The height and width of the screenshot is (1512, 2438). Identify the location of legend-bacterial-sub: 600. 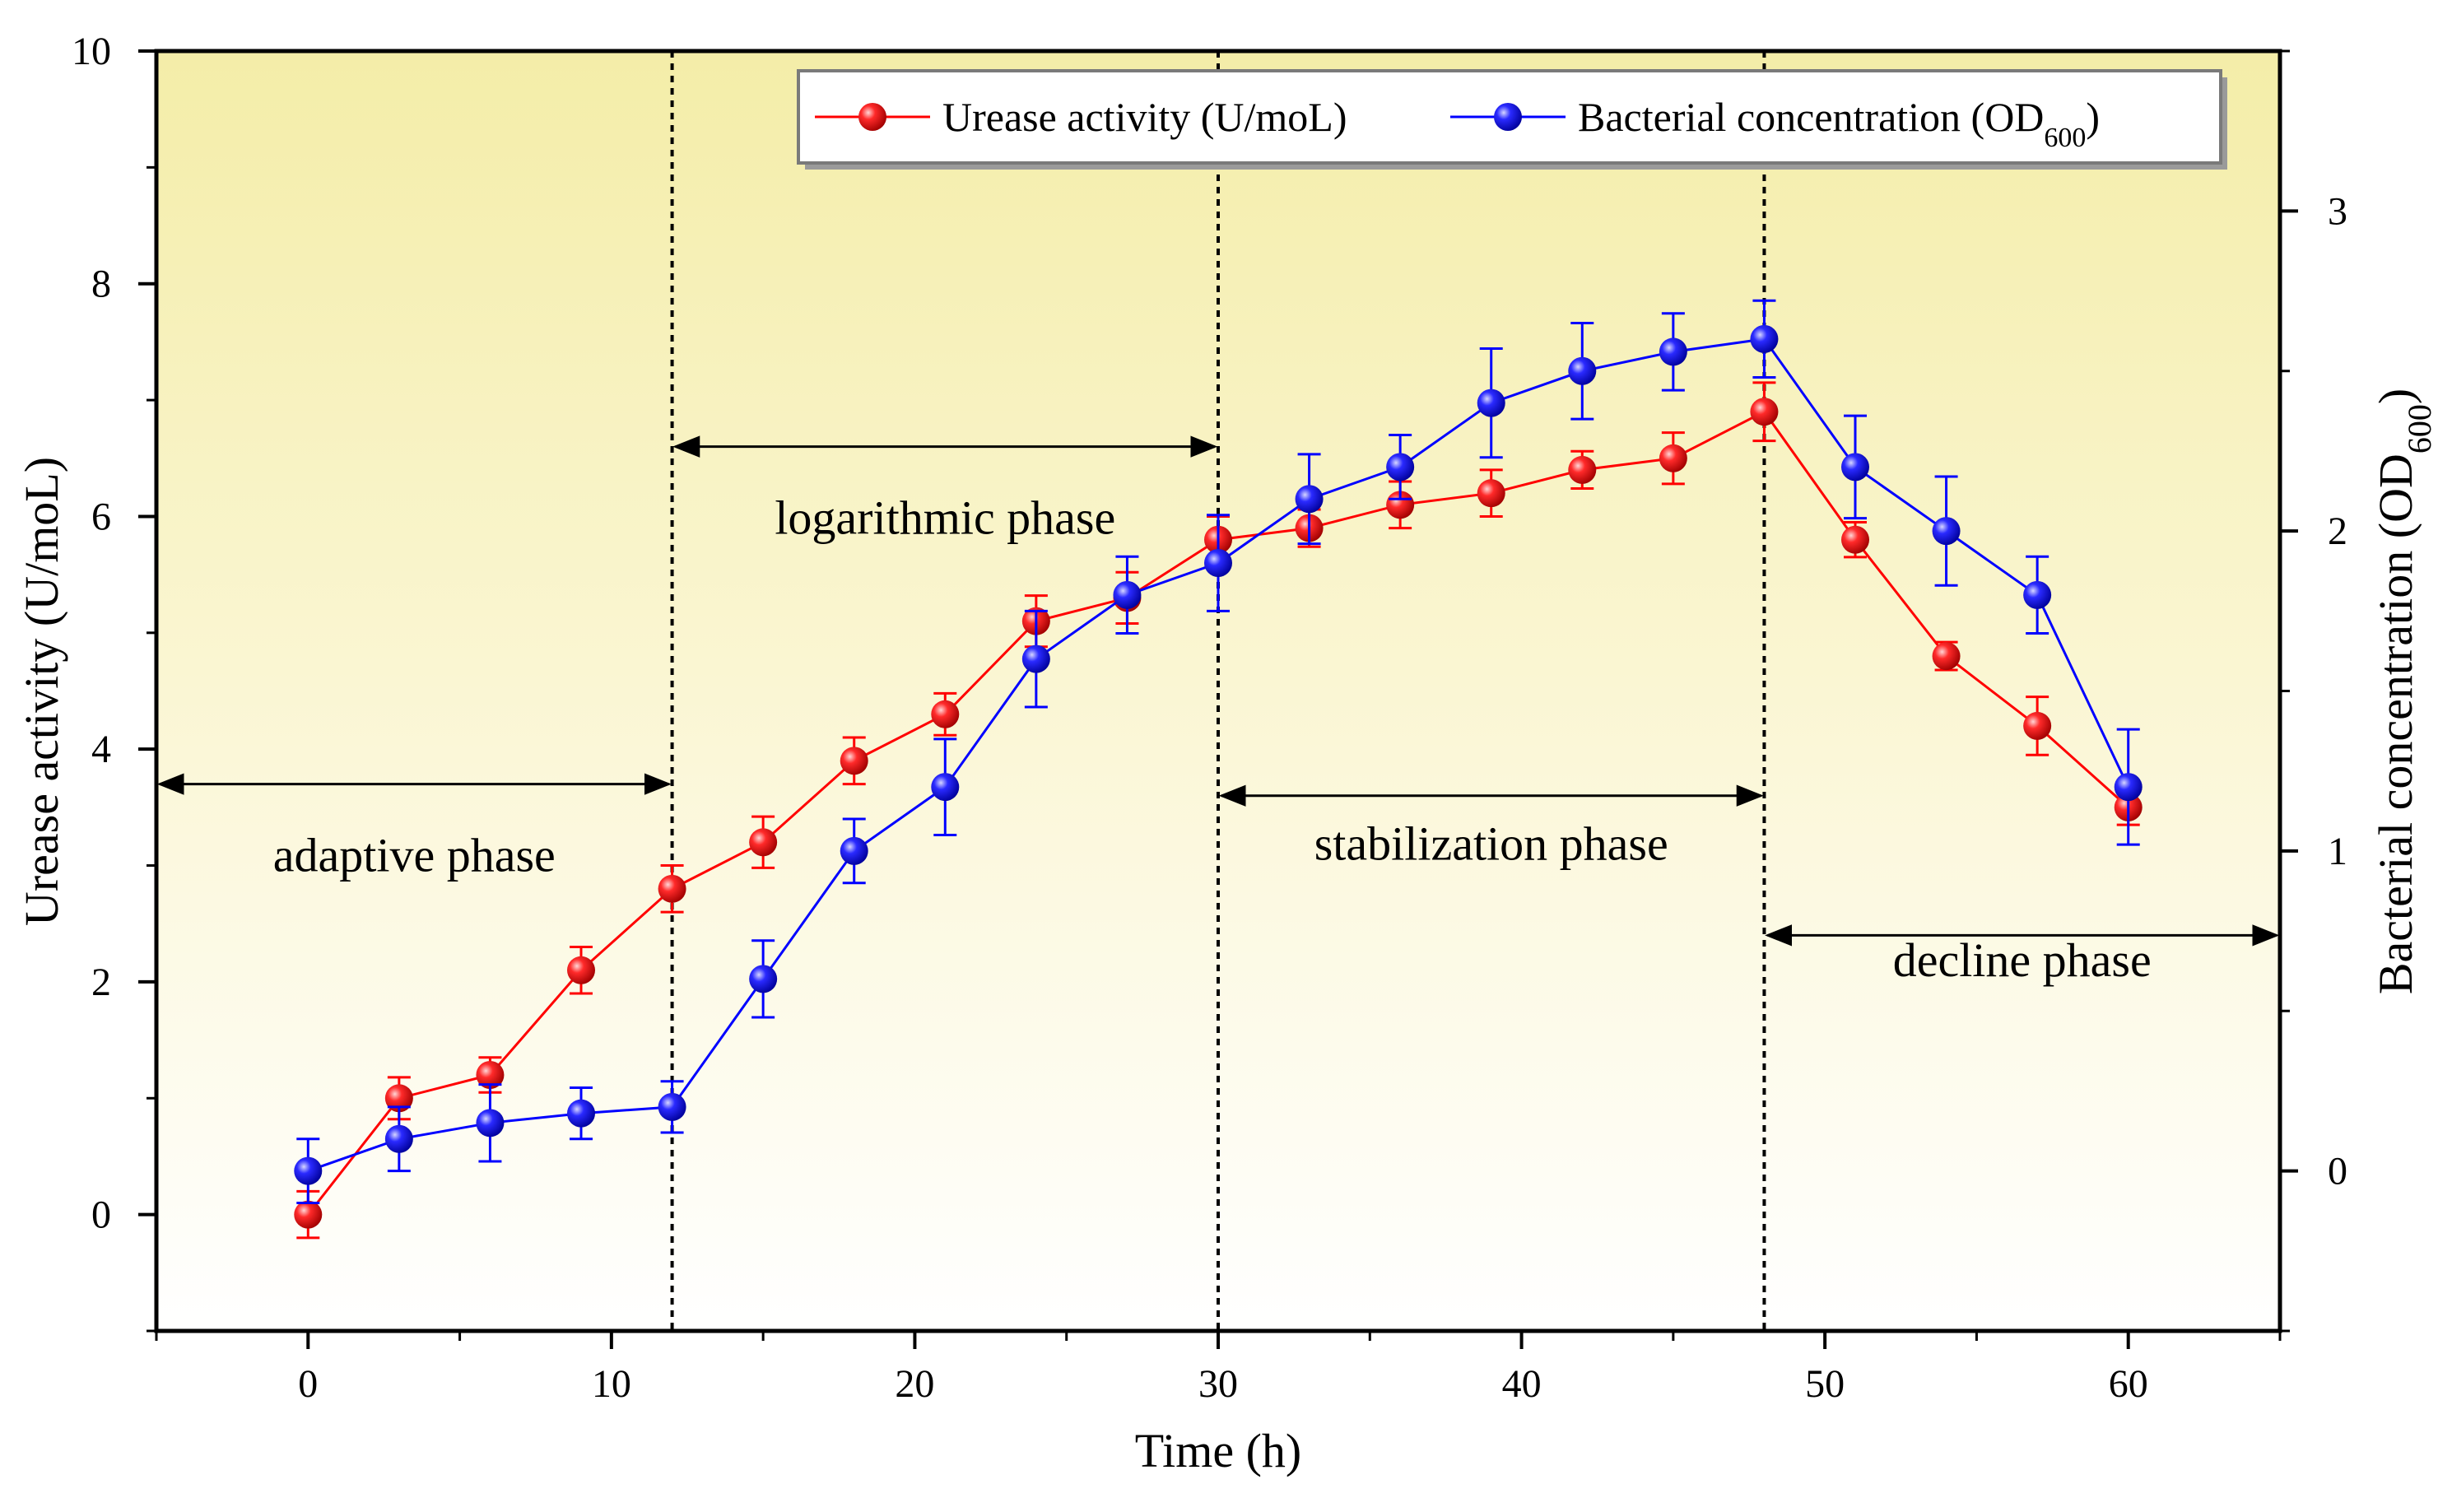
(2065, 138).